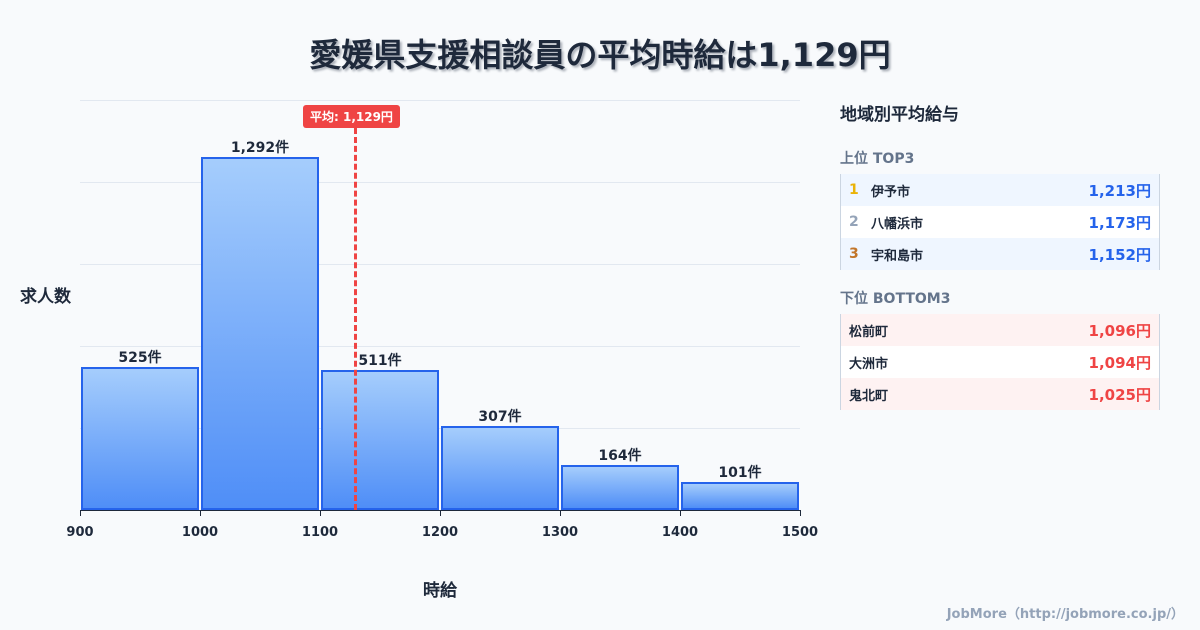 This screenshot has height=630, width=1200. Describe the element at coordinates (1119, 190) in the screenshot. I see `region-value: 1,213円` at that location.